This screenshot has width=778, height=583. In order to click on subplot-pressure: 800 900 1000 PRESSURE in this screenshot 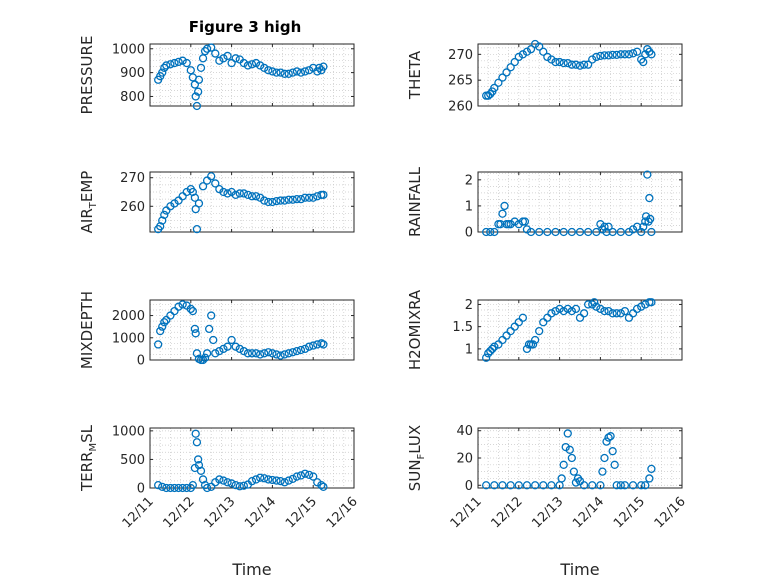, I will do `click(216, 75)`.